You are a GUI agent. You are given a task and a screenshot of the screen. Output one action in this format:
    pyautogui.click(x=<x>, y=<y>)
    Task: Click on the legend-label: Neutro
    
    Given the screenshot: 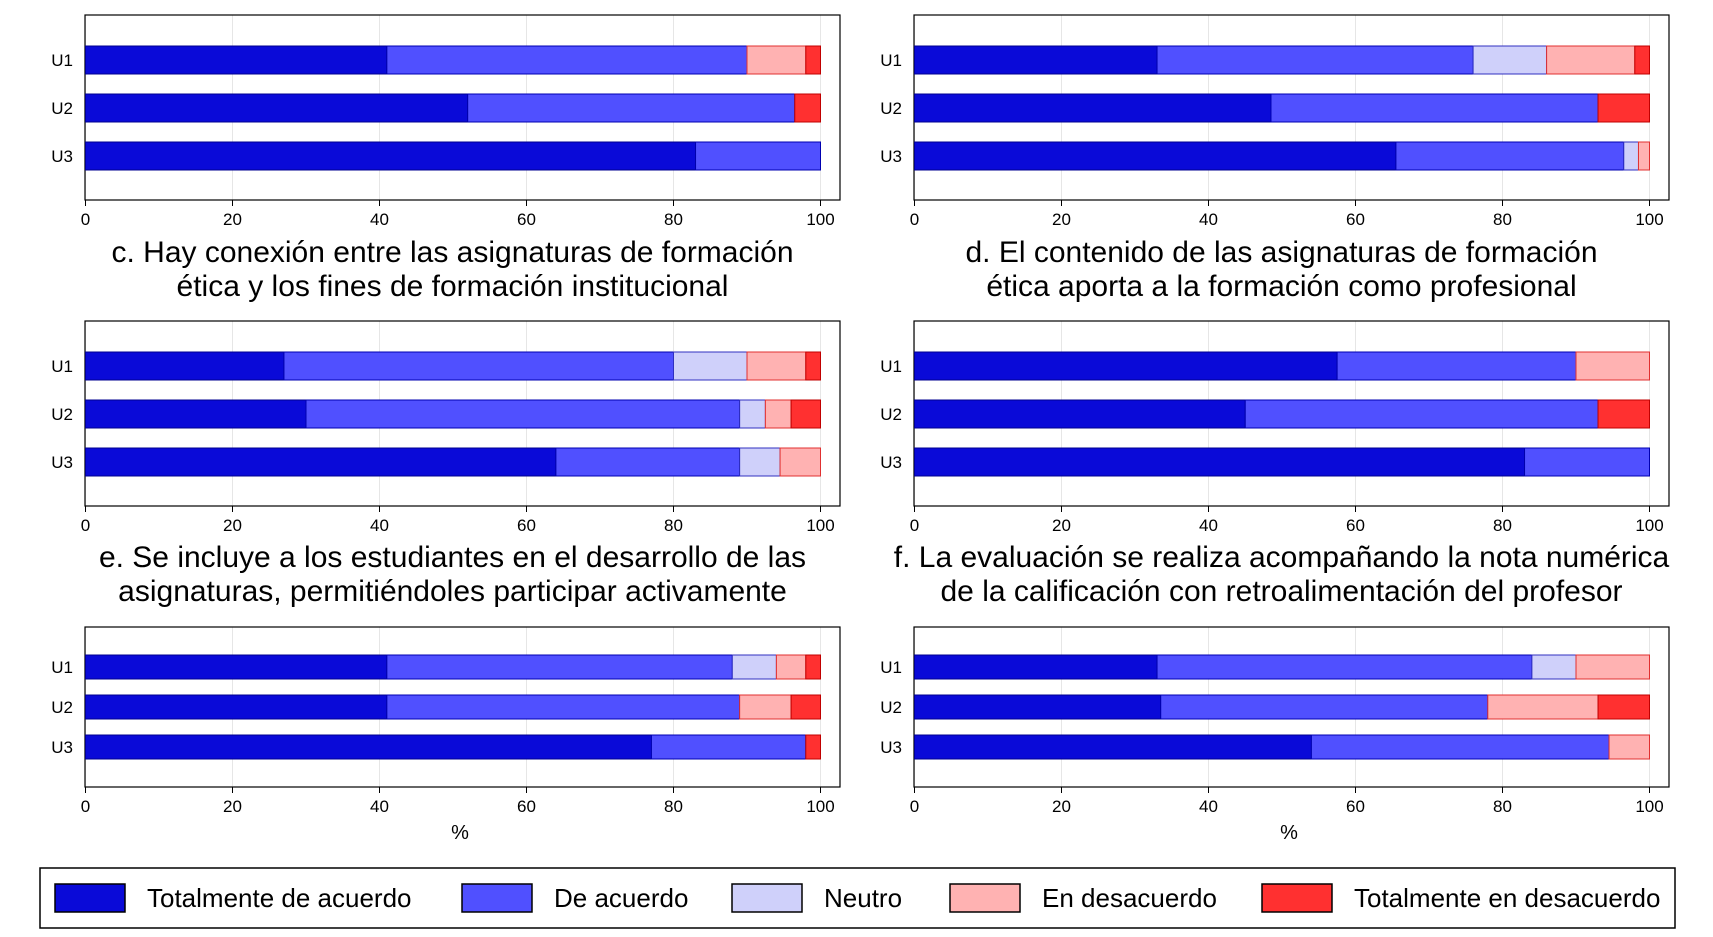 What is the action you would take?
    pyautogui.click(x=863, y=898)
    